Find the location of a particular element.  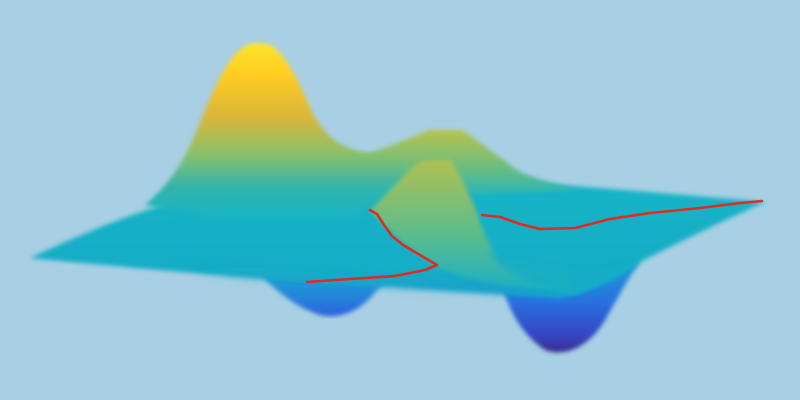

sheet-fold-front is located at coordinates (564, 273).